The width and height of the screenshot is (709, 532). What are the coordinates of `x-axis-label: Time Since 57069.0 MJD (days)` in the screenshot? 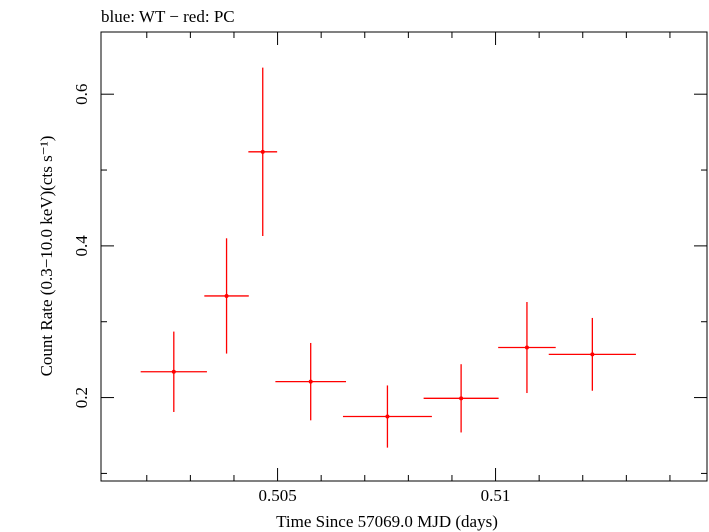 It's located at (387, 521).